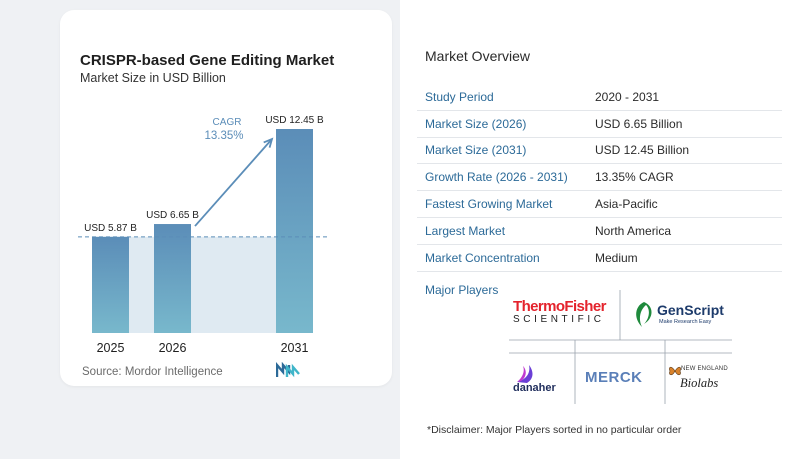  I want to click on overview-row: Largest Market North America, so click(599, 231).